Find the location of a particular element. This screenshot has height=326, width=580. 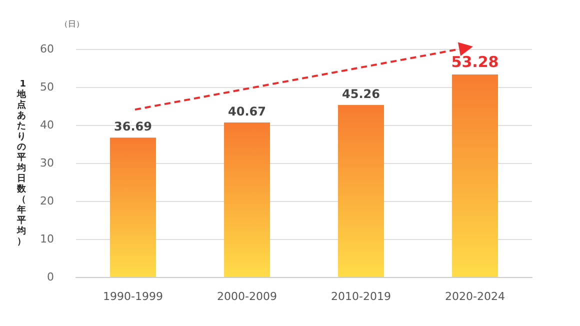

y-tick-label: 20 is located at coordinates (47, 201).